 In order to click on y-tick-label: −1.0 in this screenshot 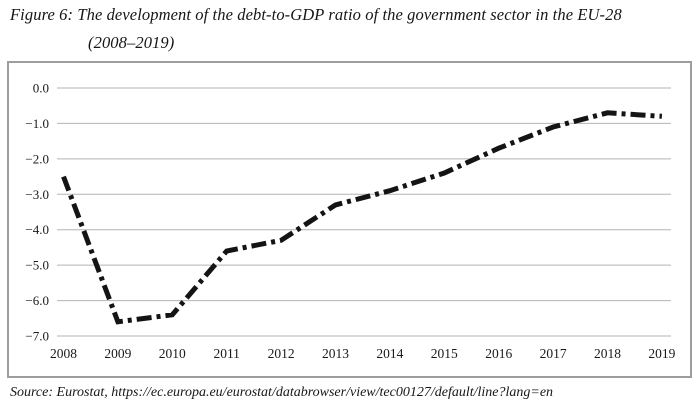, I will do `click(37, 123)`.